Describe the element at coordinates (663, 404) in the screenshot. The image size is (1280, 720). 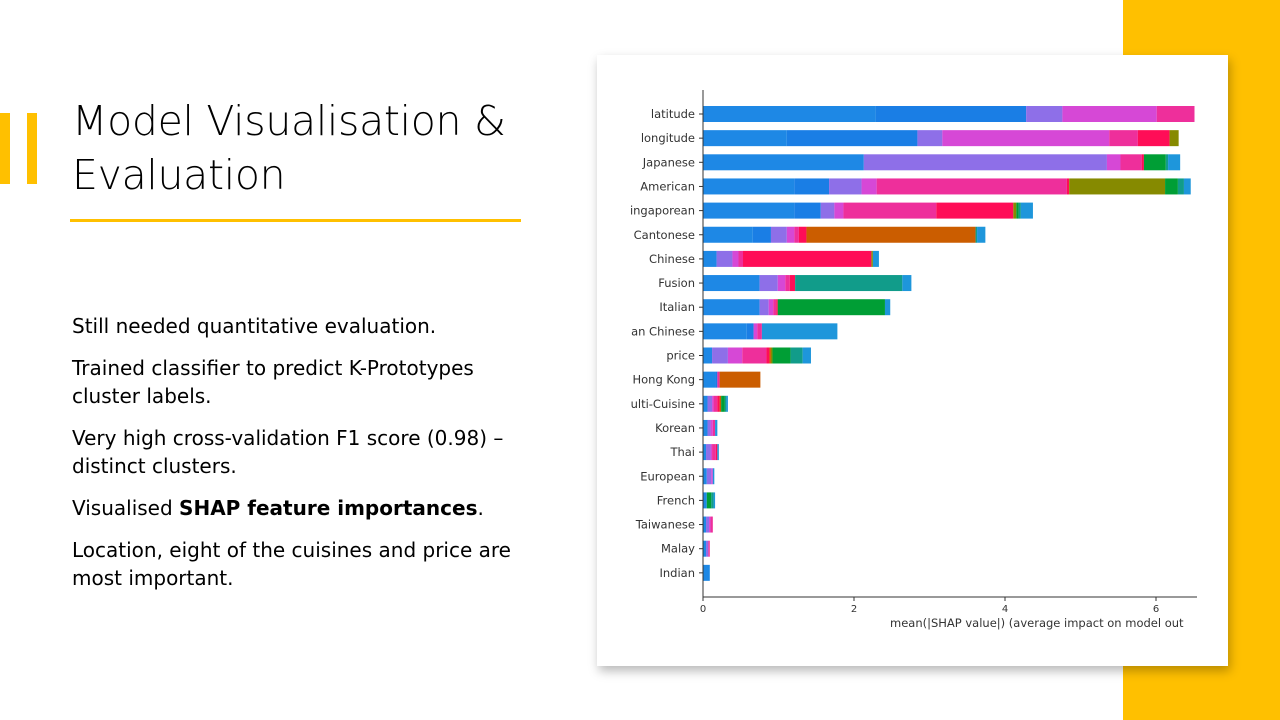
I see `category-label: ulti-Cuisine` at that location.